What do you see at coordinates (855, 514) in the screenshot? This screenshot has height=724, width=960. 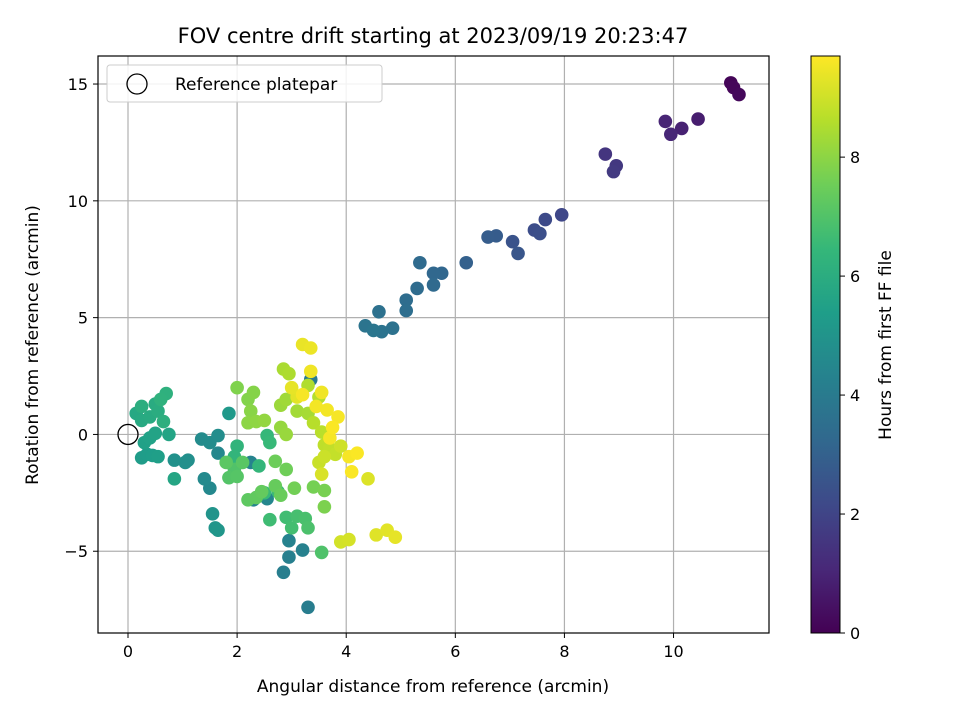 I see `colorbar-tick-label: 2` at bounding box center [855, 514].